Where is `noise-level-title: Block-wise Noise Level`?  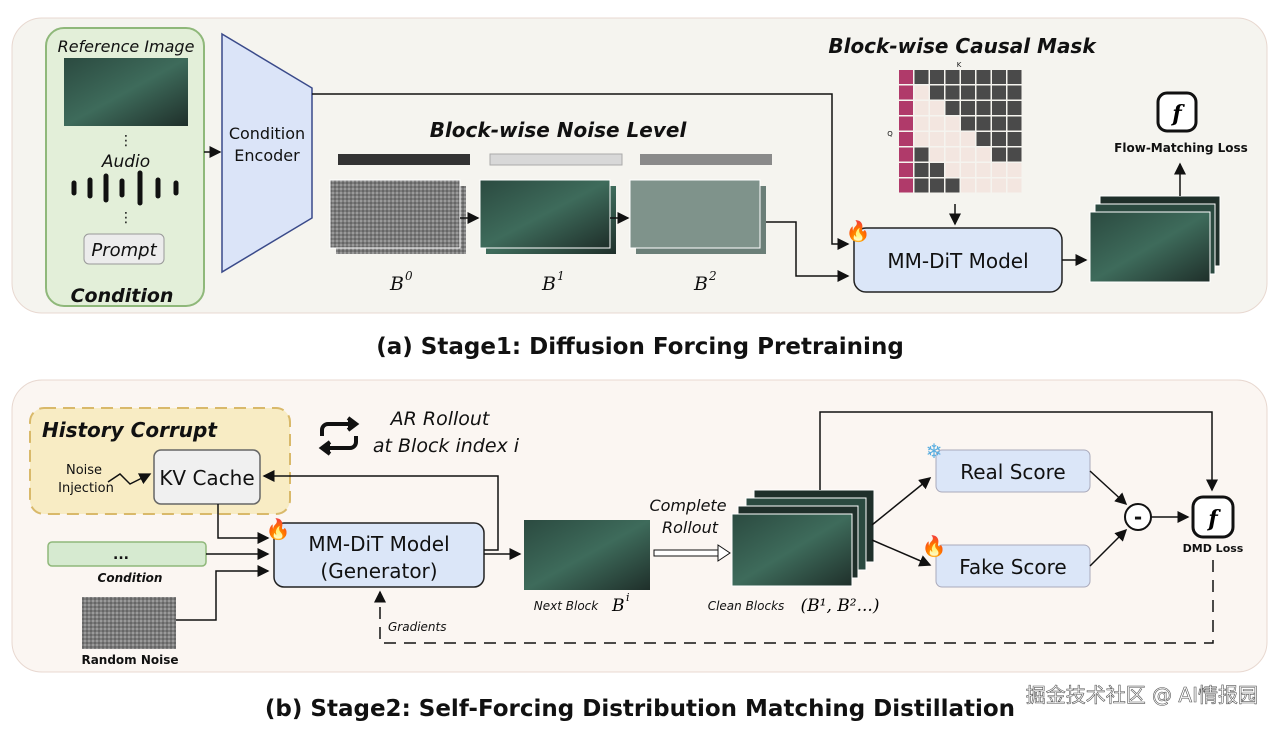 noise-level-title: Block-wise Noise Level is located at coordinates (559, 130).